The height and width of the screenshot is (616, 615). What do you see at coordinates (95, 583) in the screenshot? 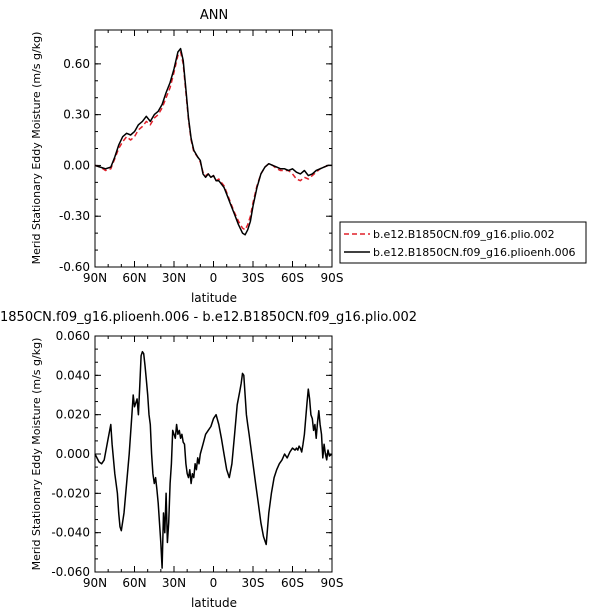
I see `bottom-x-tick-label: 90N` at bounding box center [95, 583].